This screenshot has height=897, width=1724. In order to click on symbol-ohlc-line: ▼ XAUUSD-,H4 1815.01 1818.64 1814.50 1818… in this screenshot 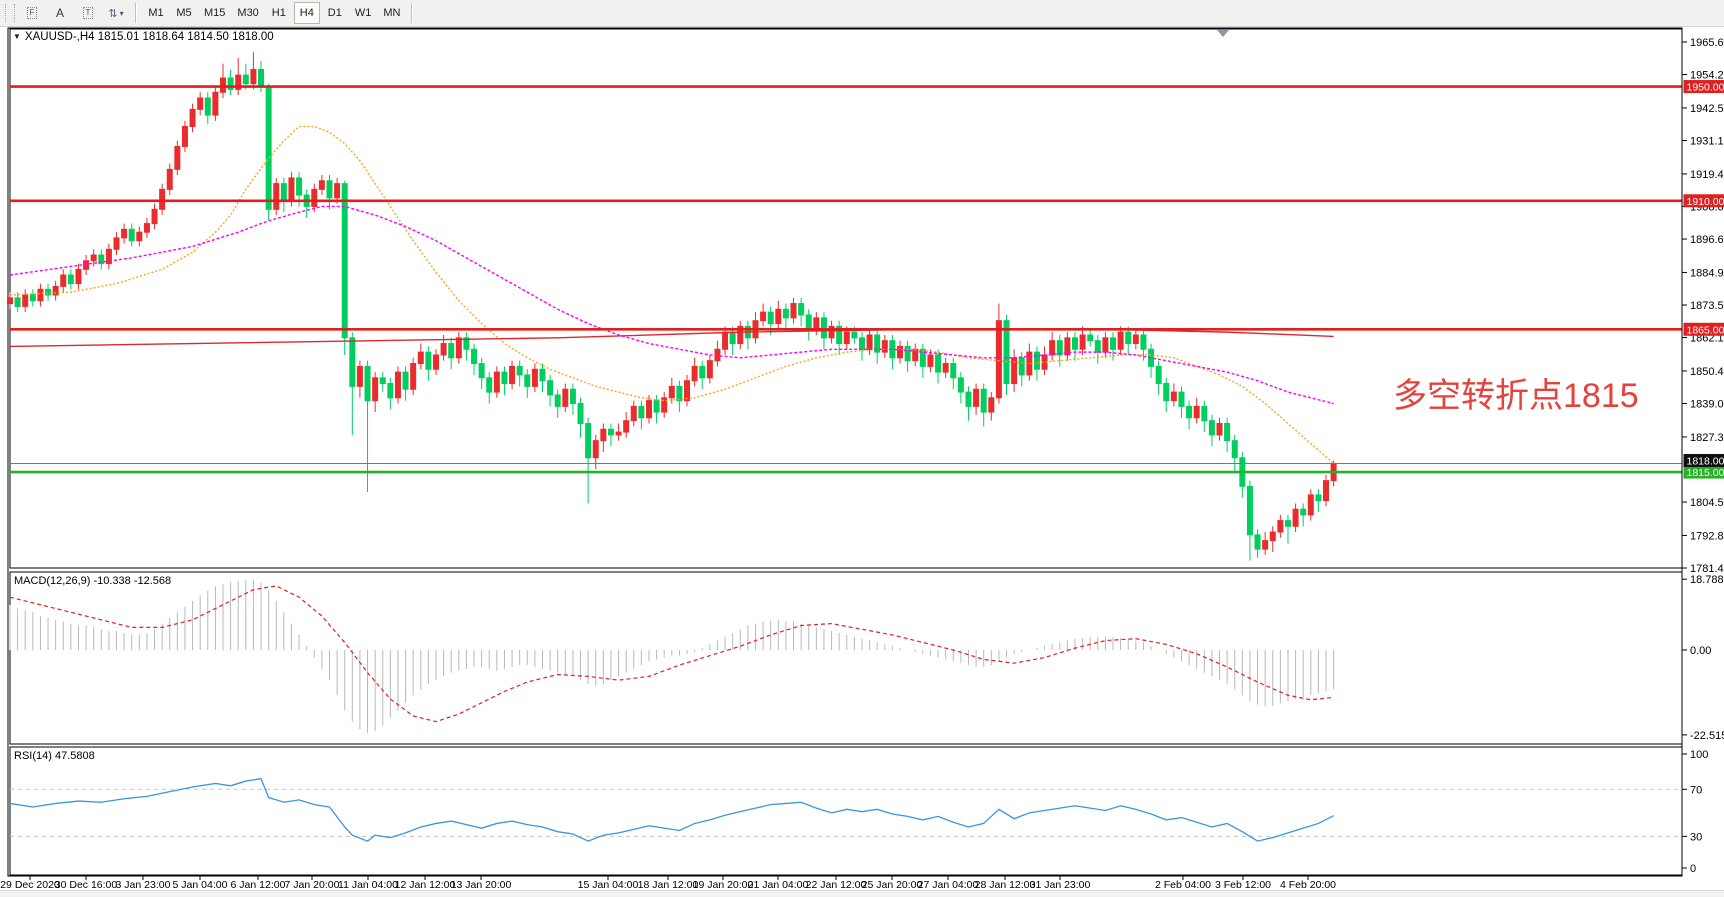, I will do `click(143, 37)`.